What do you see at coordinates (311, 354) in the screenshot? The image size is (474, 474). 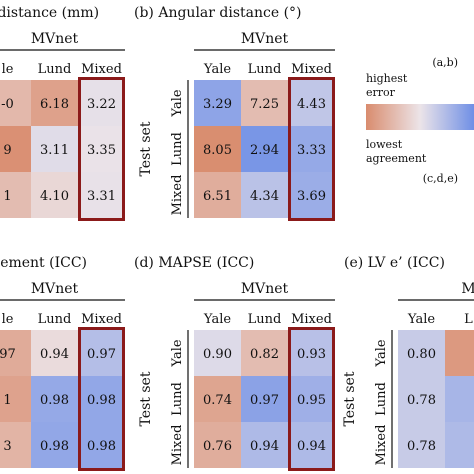 I see `cell-value-label: 0.93` at bounding box center [311, 354].